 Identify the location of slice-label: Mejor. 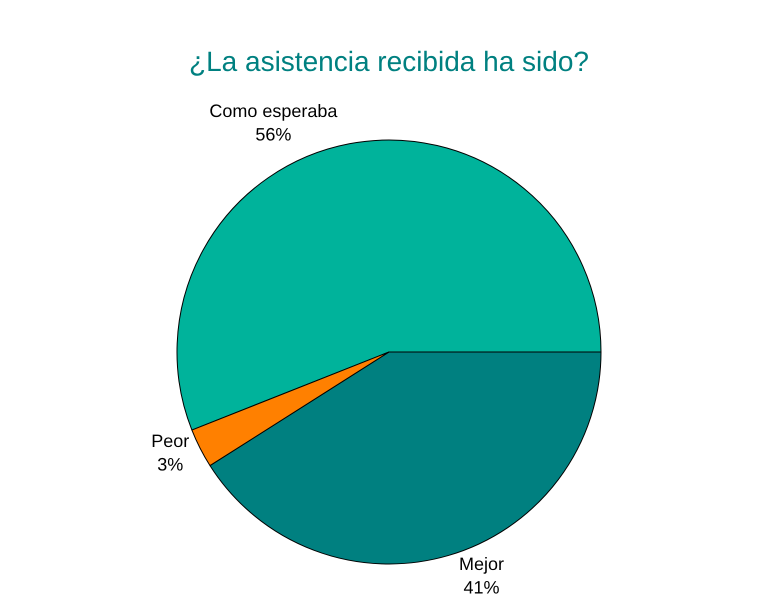
(481, 564).